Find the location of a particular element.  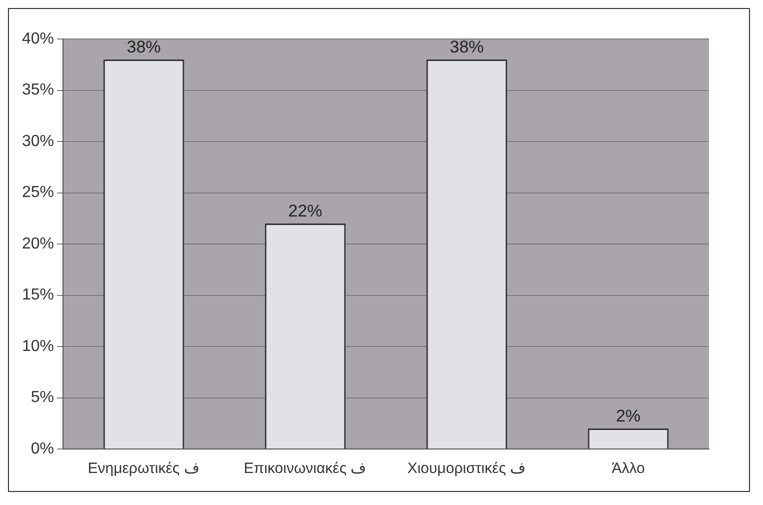

y-tick-label: 35% is located at coordinates (38, 90).